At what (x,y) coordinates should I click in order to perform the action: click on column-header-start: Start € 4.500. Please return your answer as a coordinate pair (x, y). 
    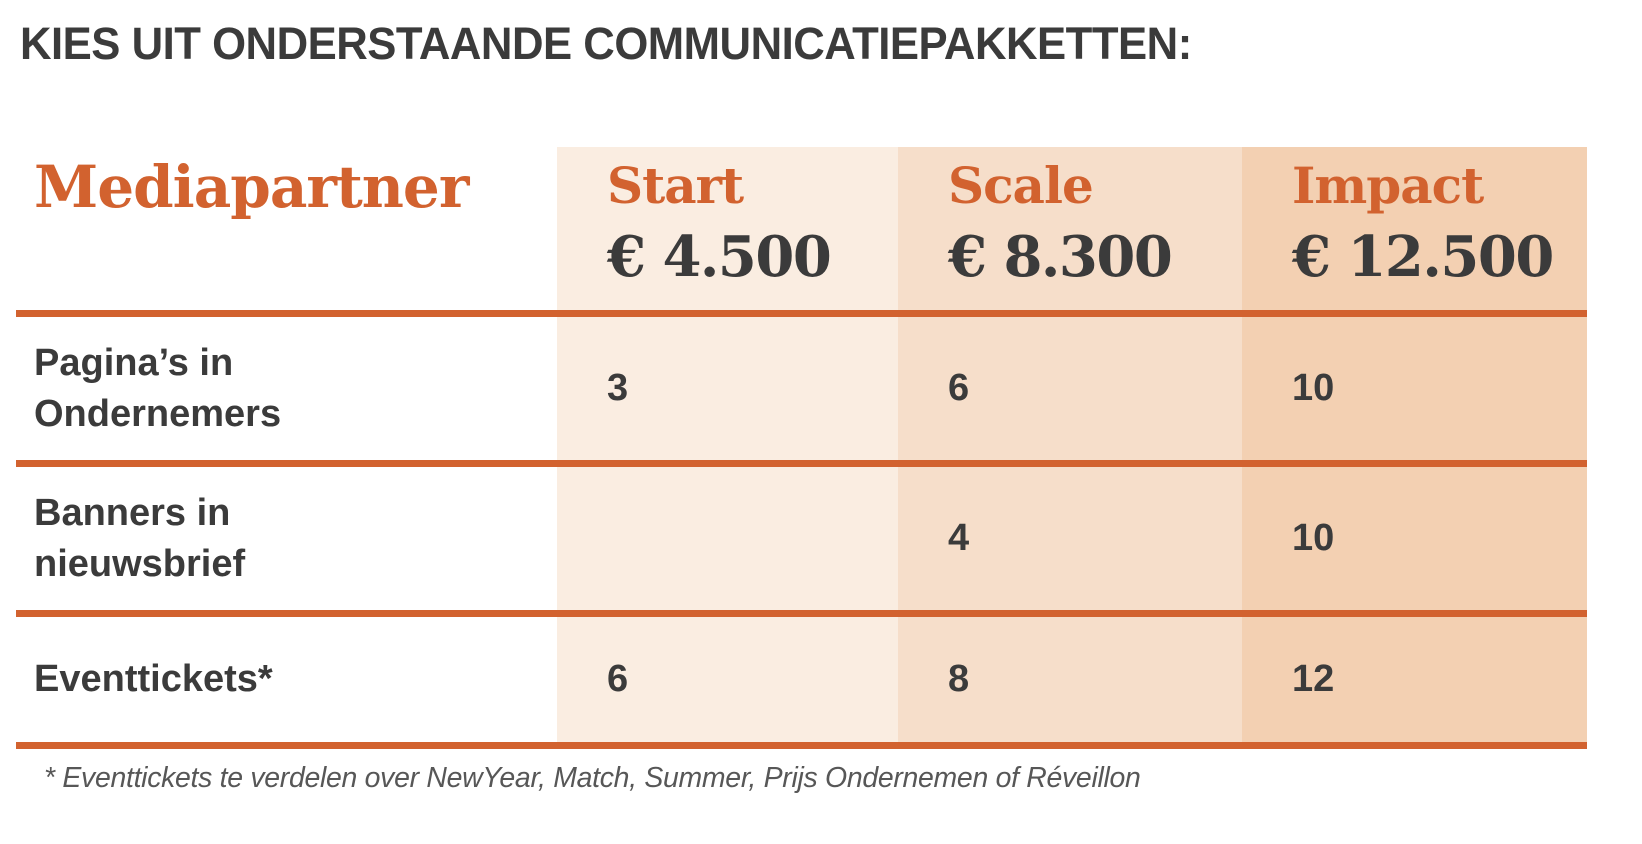
    Looking at the image, I should click on (727, 228).